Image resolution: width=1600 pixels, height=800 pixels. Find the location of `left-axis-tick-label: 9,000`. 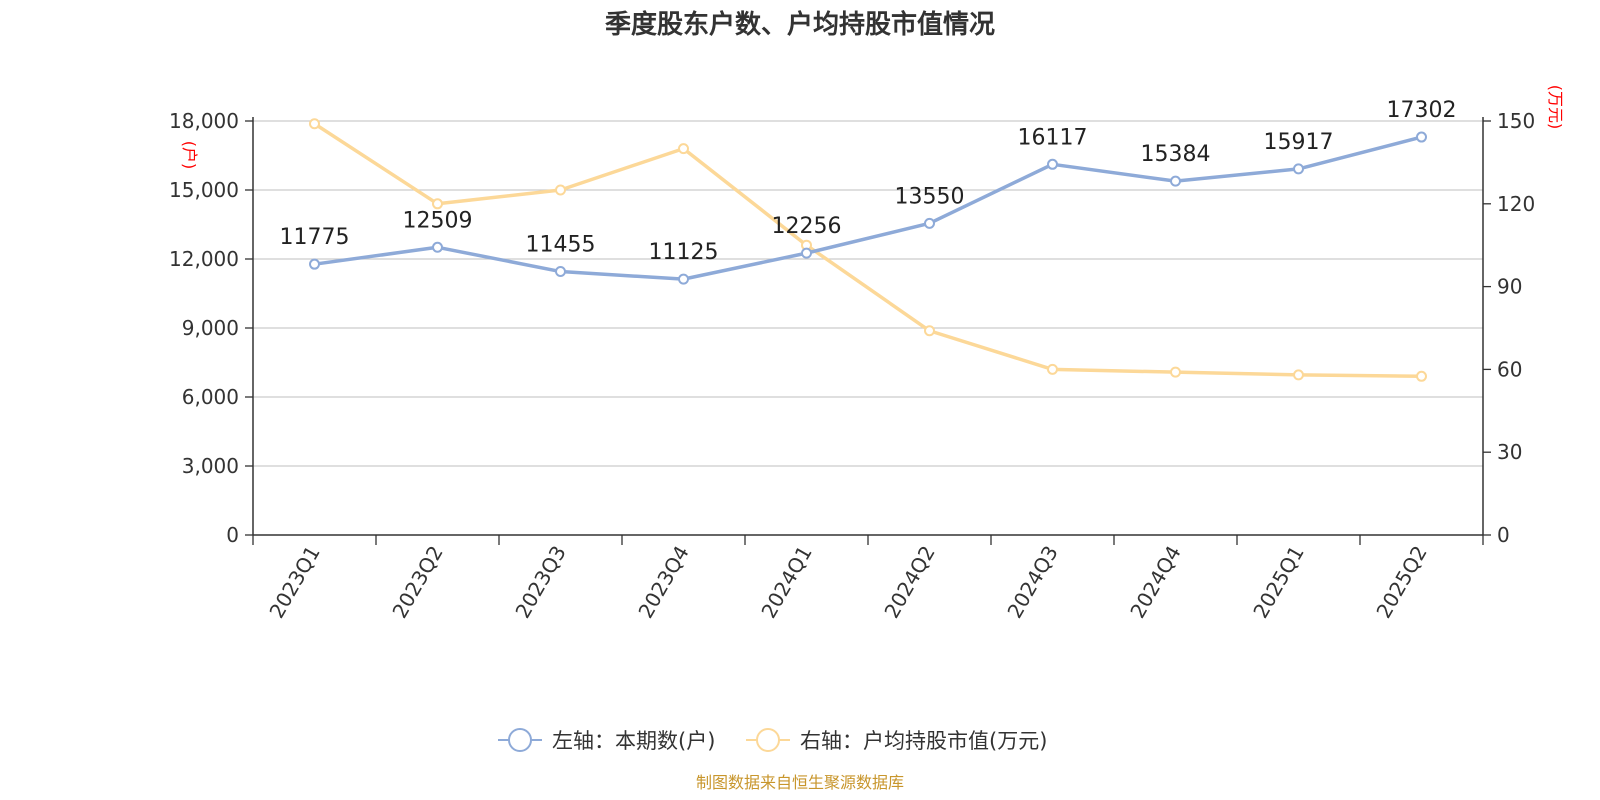

left-axis-tick-label: 9,000 is located at coordinates (210, 328).